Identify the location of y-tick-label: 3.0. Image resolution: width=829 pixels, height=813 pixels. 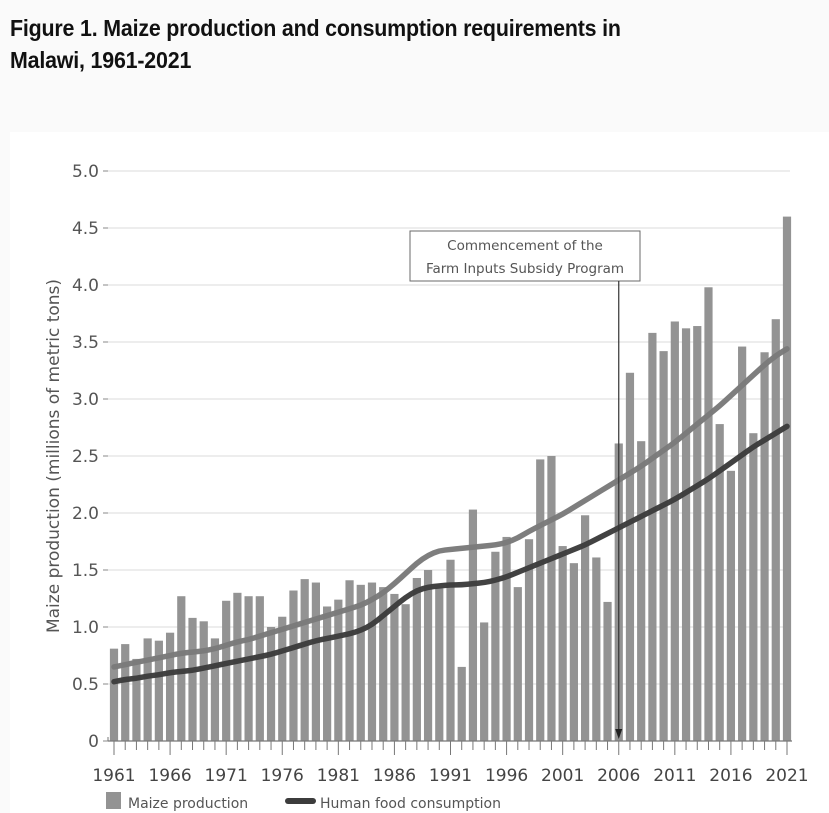
(85, 400).